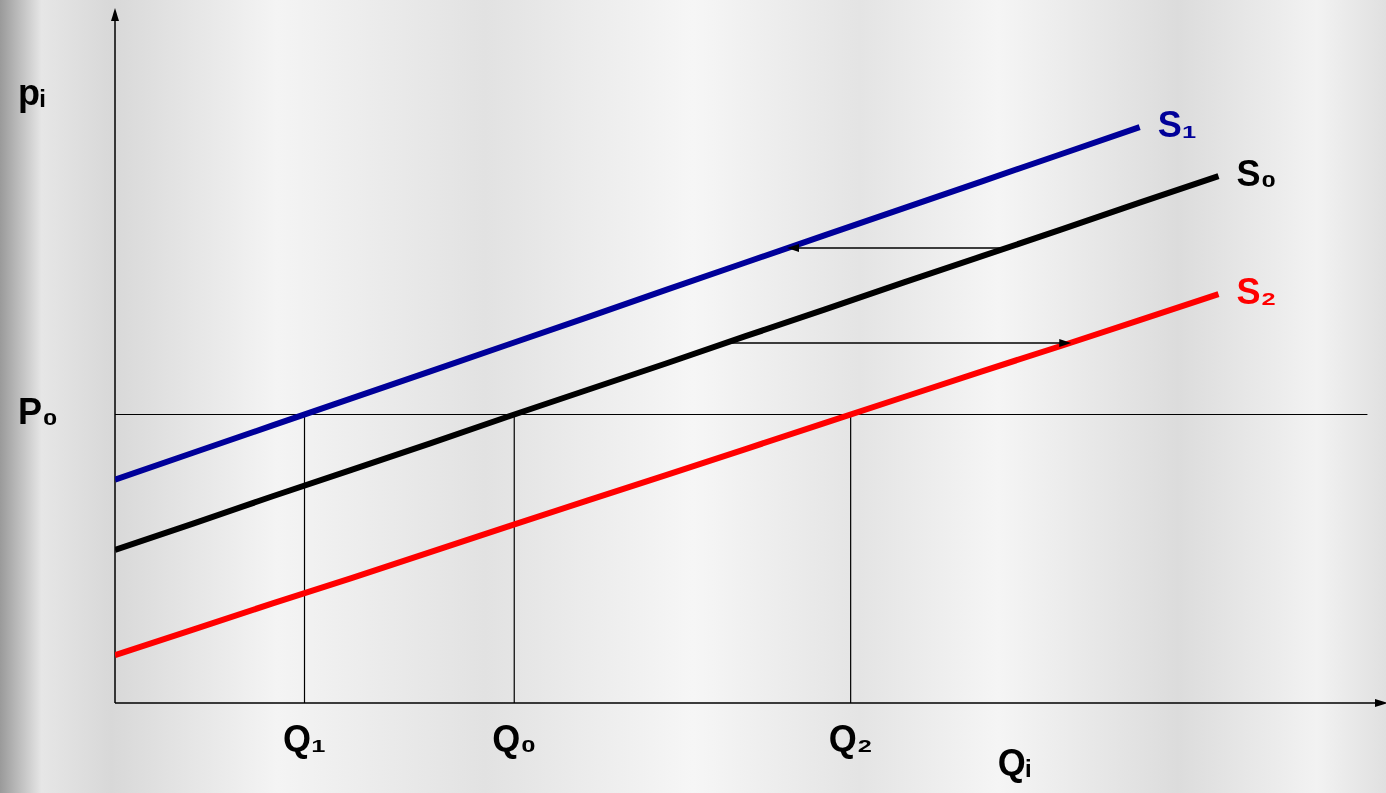  Describe the element at coordinates (850, 738) in the screenshot. I see `text: Q₂` at that location.